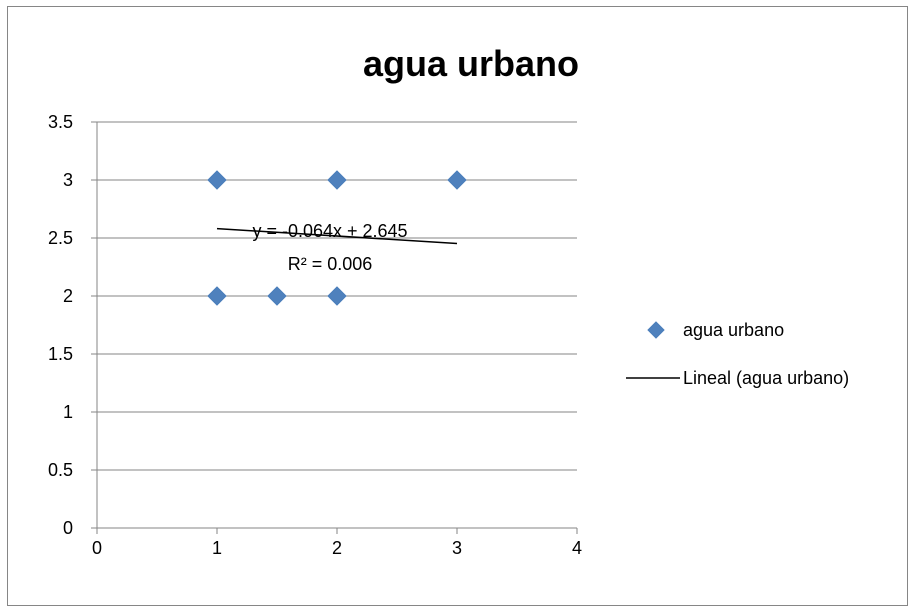  Describe the element at coordinates (60, 238) in the screenshot. I see `y-tick-label: 2.5` at that location.